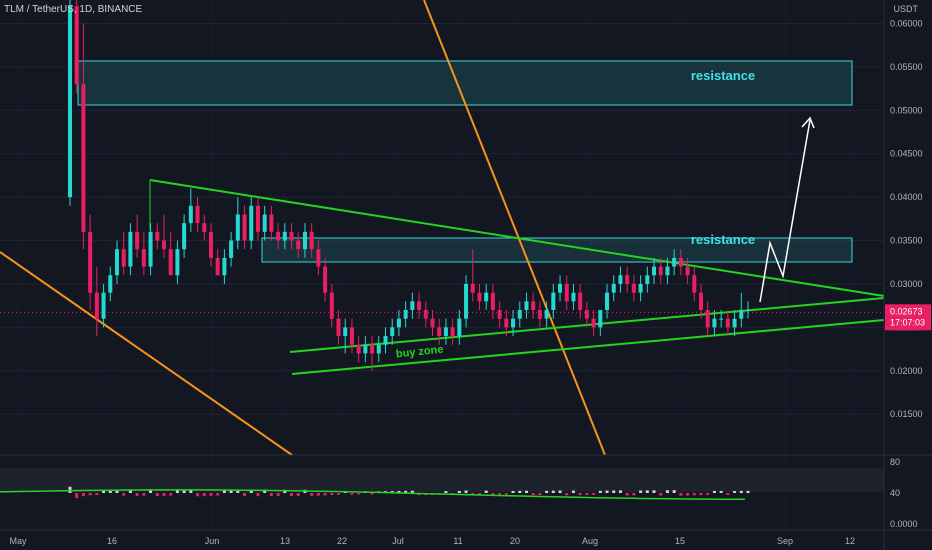  I want to click on x-tick-label: 20, so click(515, 541).